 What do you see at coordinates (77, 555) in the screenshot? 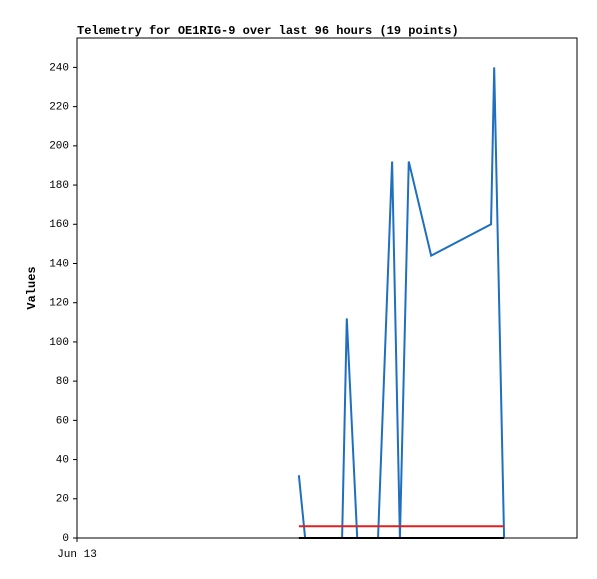
I see `x-tick-label: Jun 13` at bounding box center [77, 555].